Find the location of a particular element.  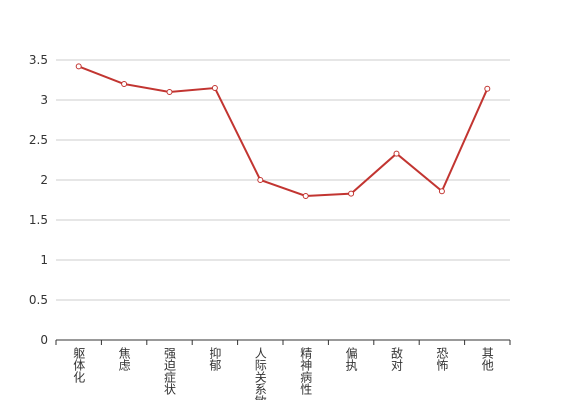

y-tick-label: 3.5 is located at coordinates (38, 60).